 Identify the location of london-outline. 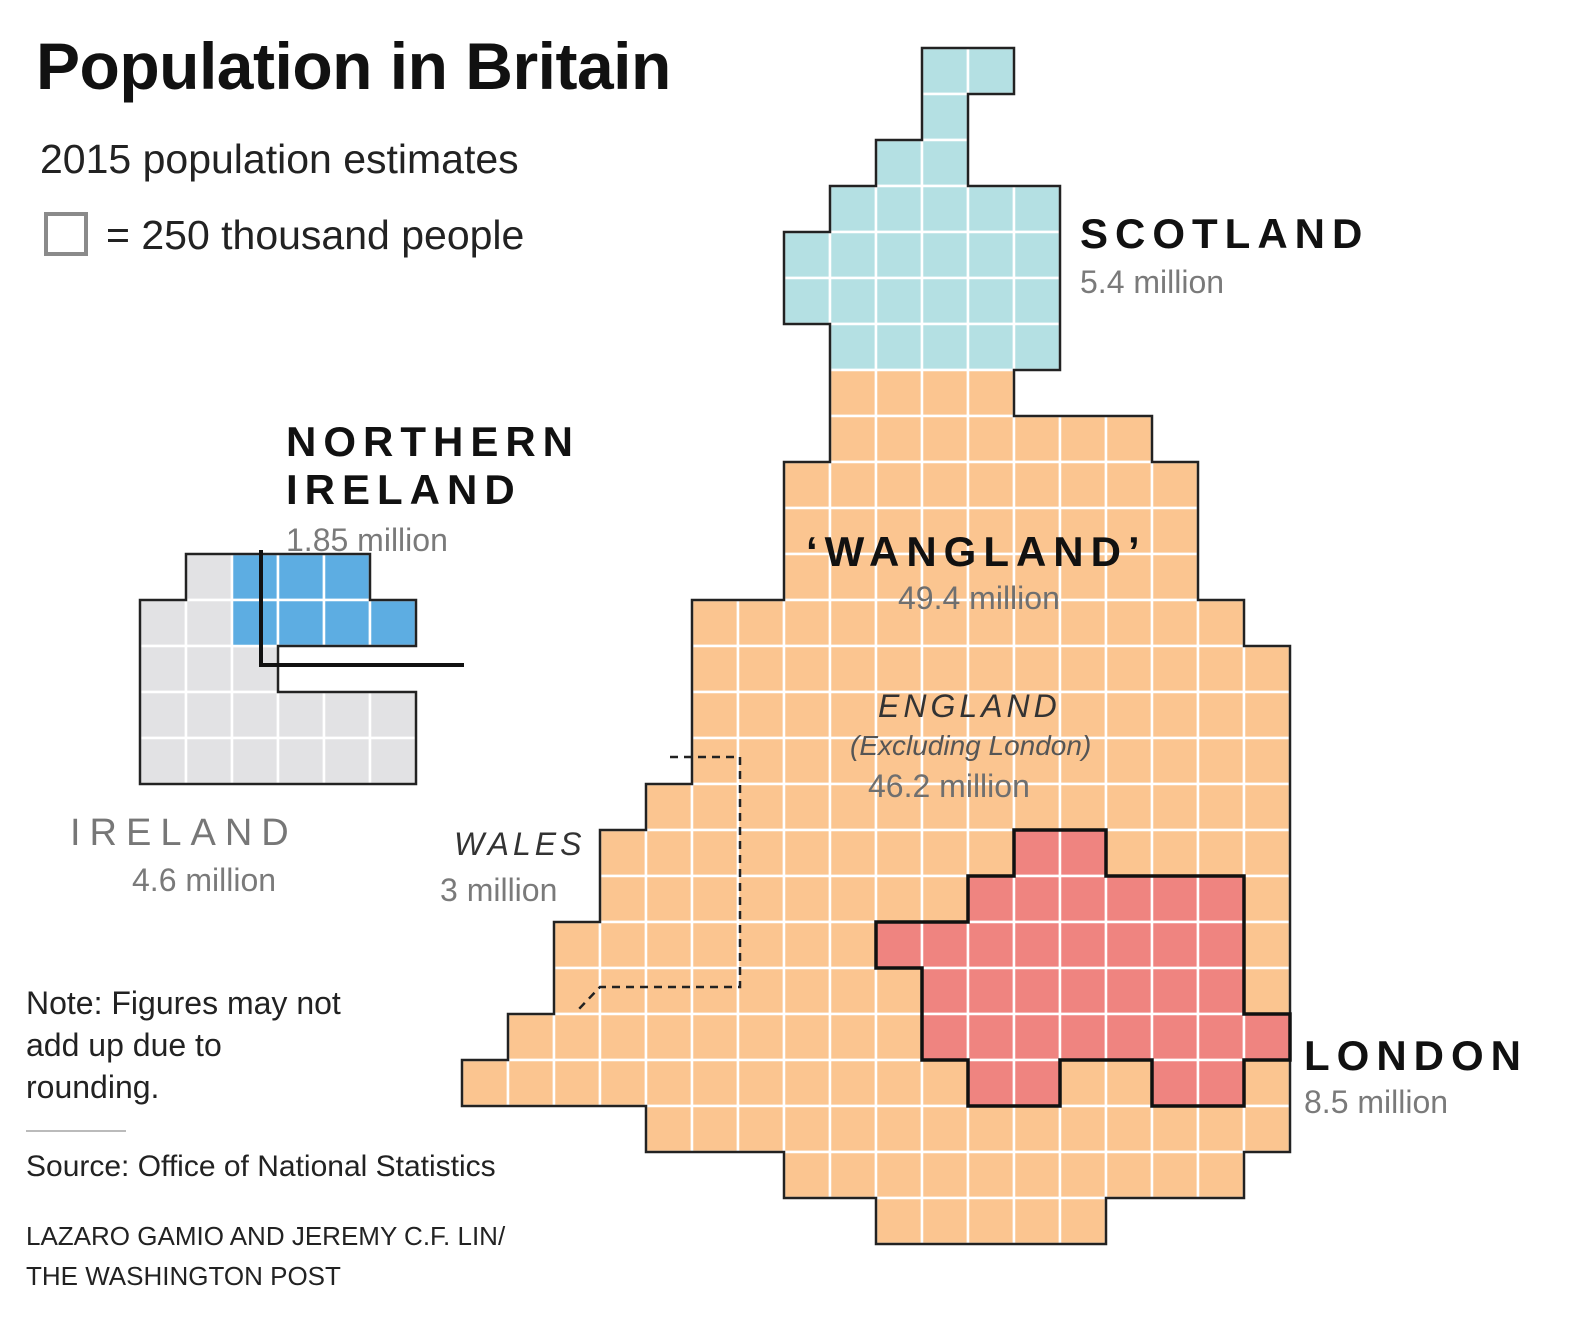
(1083, 968).